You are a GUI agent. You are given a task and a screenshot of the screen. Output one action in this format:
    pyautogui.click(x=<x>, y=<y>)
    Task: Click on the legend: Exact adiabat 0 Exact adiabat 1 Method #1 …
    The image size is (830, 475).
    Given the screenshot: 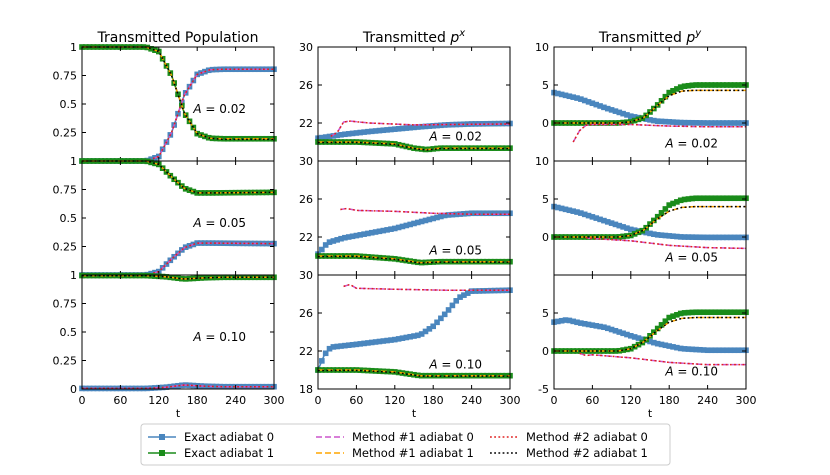 What is the action you would take?
    pyautogui.click(x=405, y=444)
    